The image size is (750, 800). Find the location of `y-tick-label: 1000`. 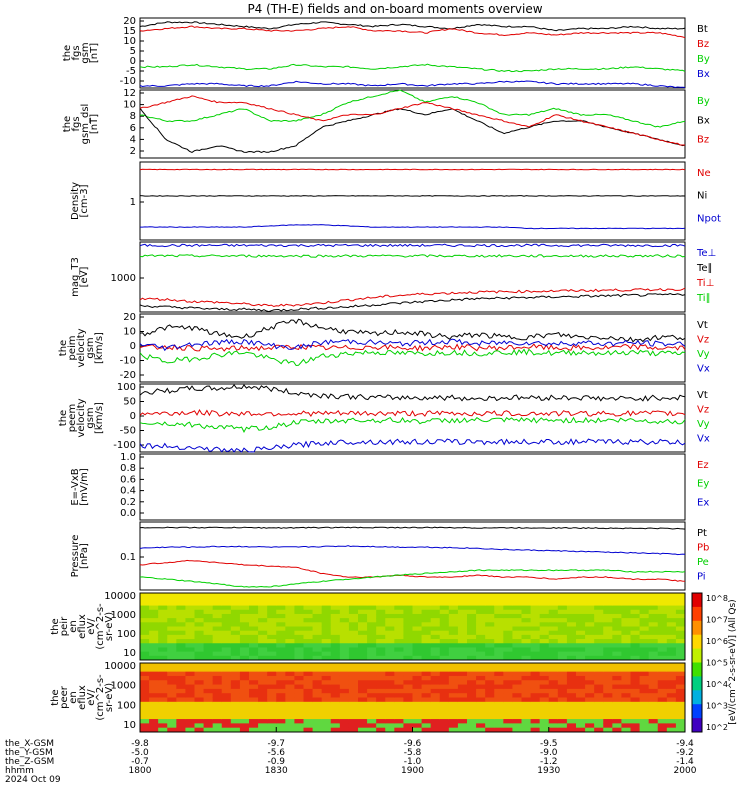

y-tick-label: 1000 is located at coordinates (123, 615).